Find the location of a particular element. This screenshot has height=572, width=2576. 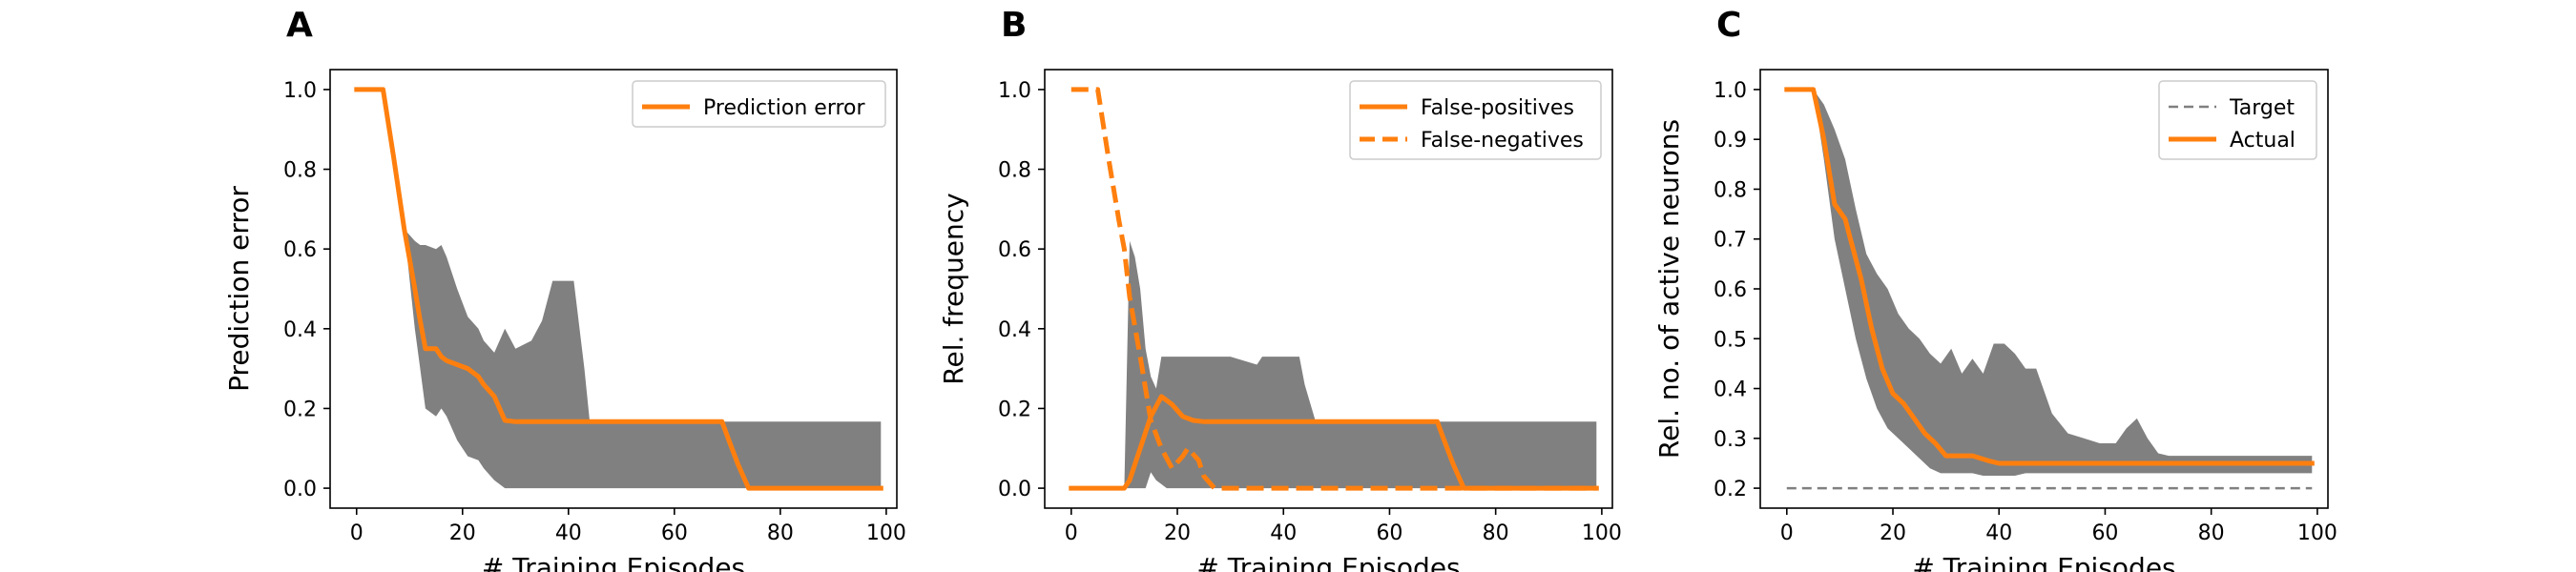

panel-a-legend: Prediction error is located at coordinates (759, 104).